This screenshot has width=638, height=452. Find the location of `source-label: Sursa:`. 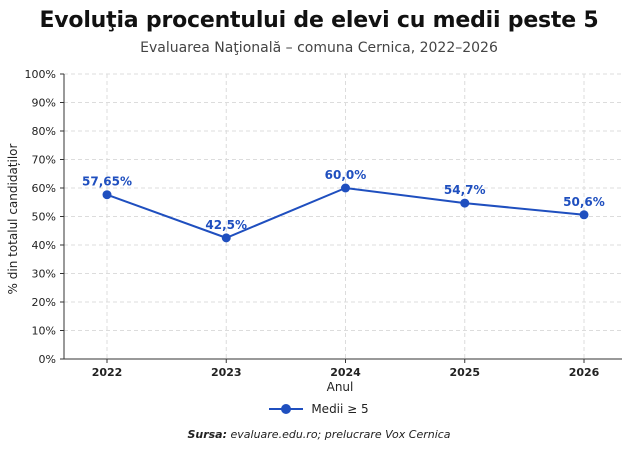

source-label: Sursa: is located at coordinates (207, 434).